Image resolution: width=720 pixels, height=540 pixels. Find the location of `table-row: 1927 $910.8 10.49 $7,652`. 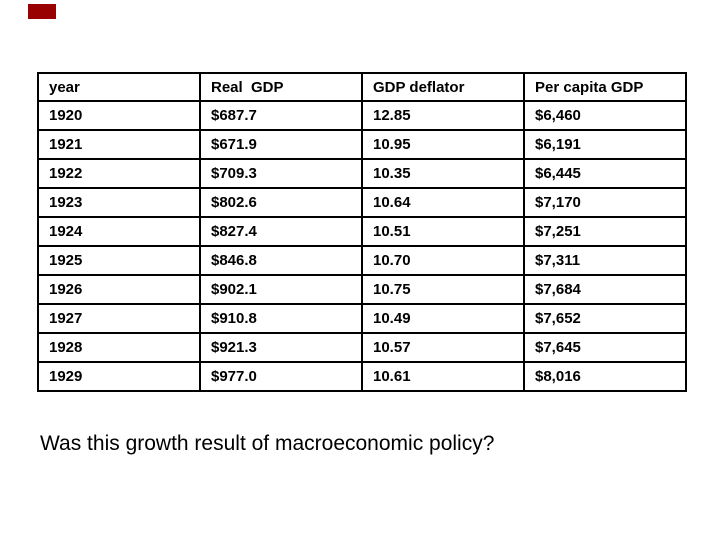

table-row: 1927 $910.8 10.49 $7,652 is located at coordinates (362, 318).